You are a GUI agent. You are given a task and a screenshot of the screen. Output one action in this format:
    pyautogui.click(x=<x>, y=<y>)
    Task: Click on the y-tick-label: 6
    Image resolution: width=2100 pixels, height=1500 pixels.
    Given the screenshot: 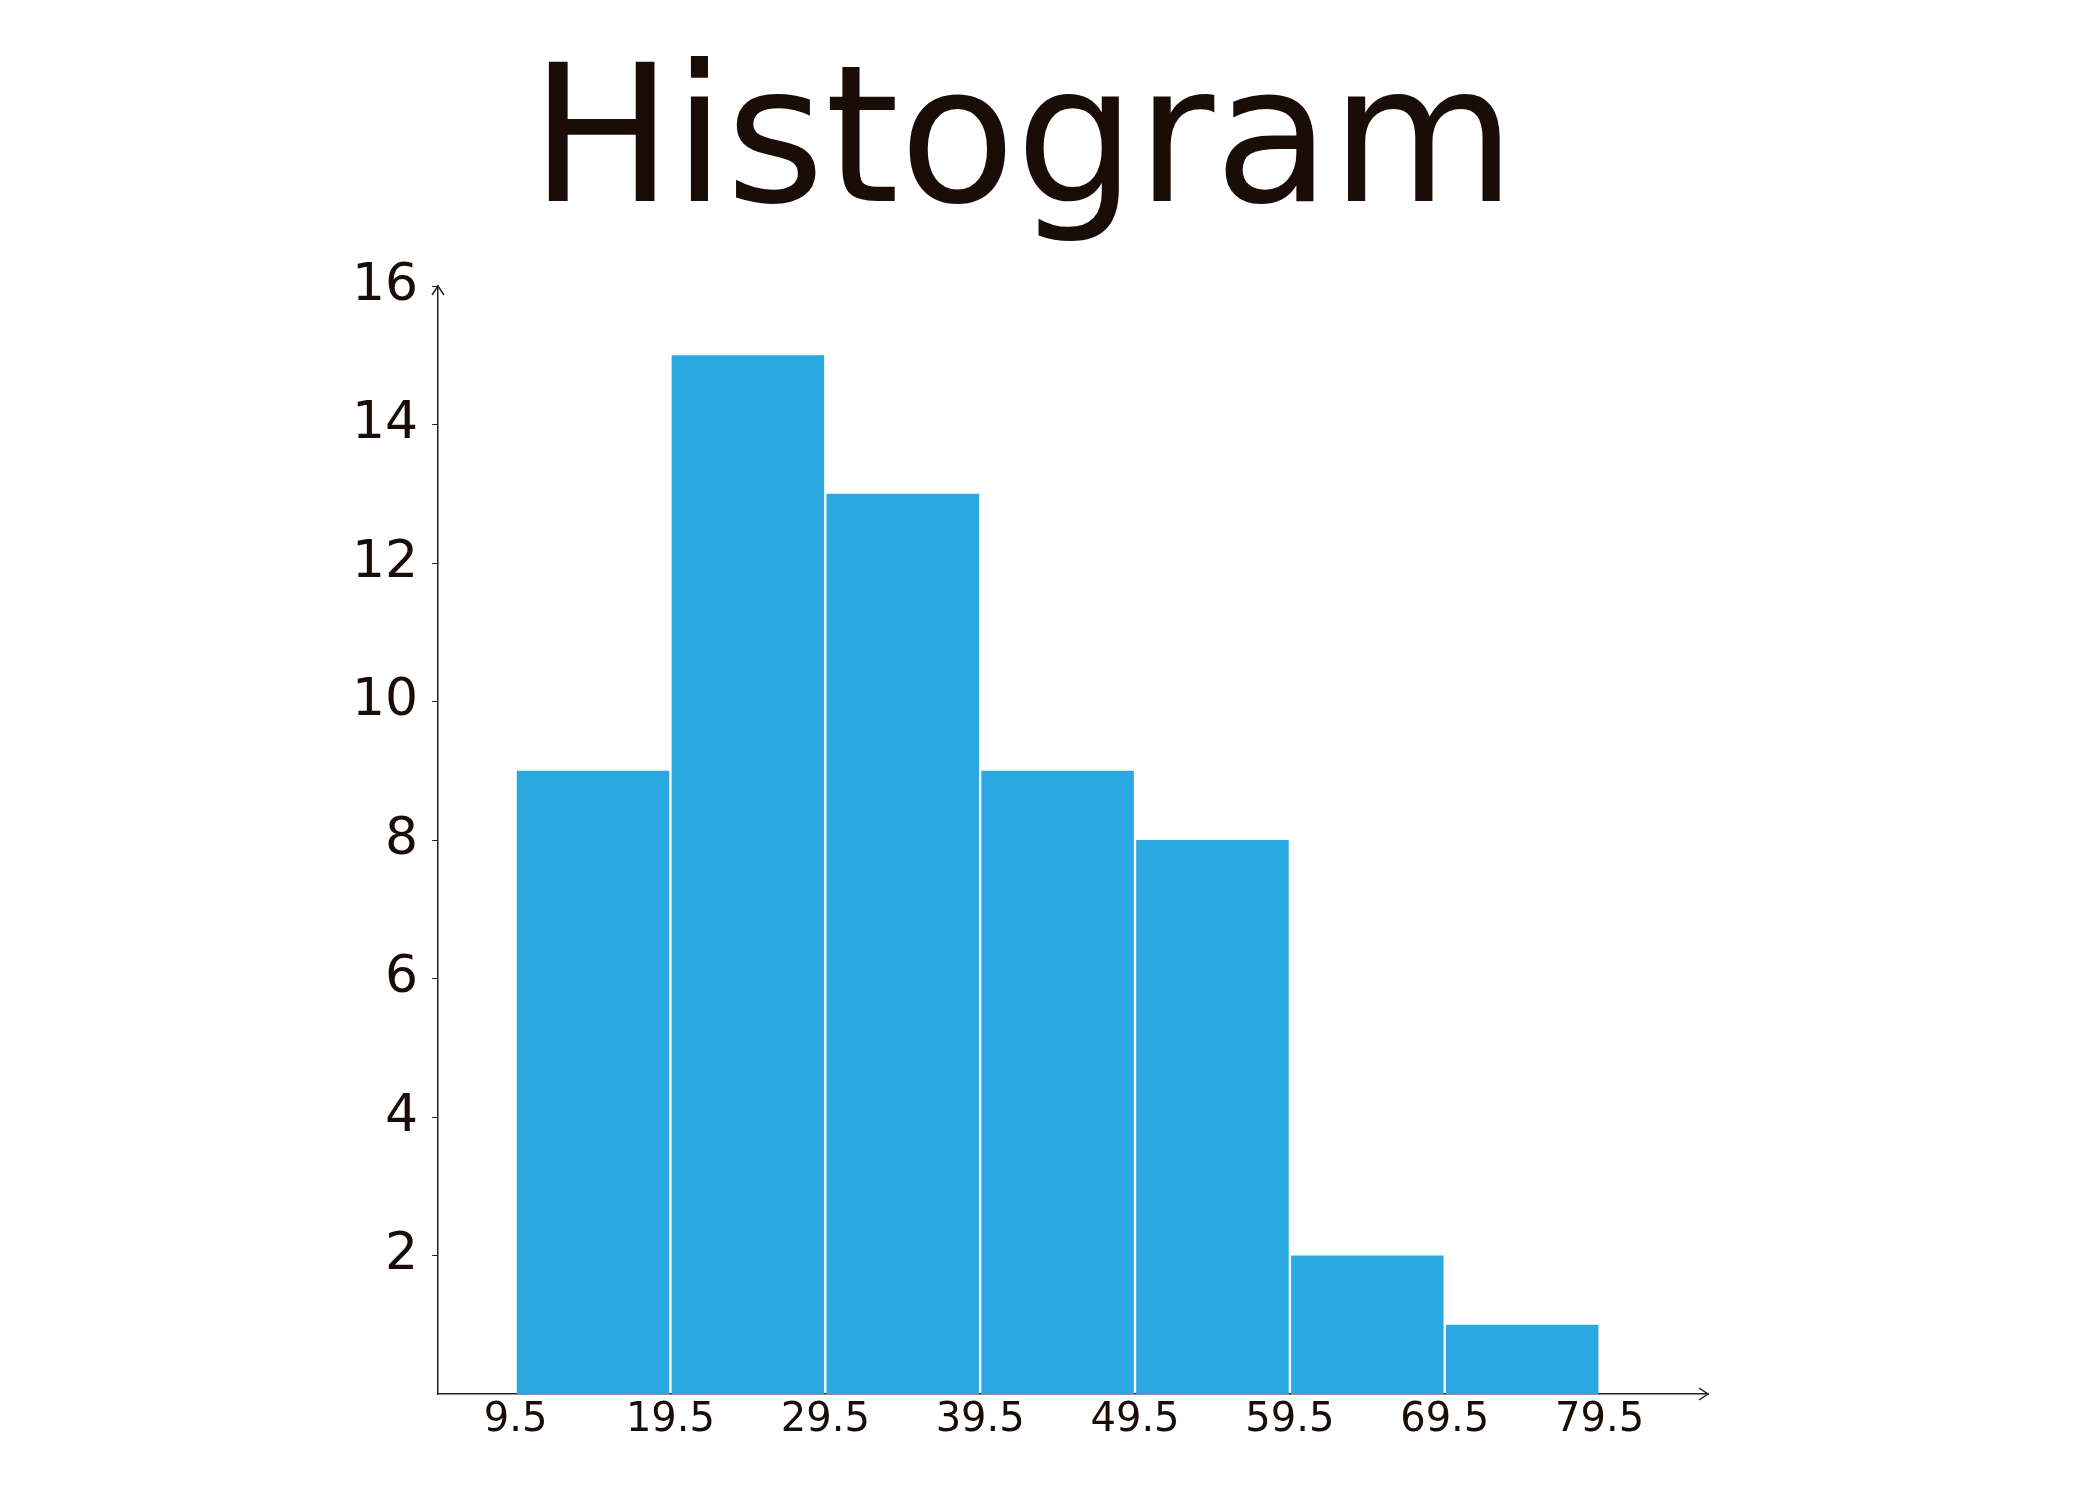 What is the action you would take?
    pyautogui.click(x=402, y=974)
    